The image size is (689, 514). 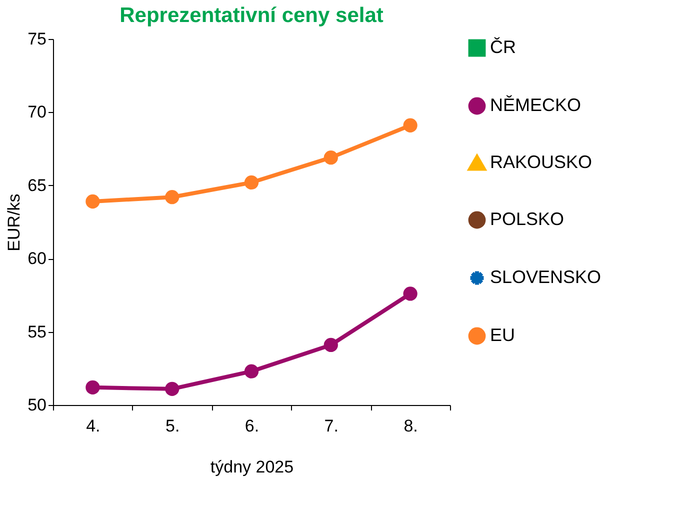 What do you see at coordinates (503, 47) in the screenshot?
I see `legend-label: ČR` at bounding box center [503, 47].